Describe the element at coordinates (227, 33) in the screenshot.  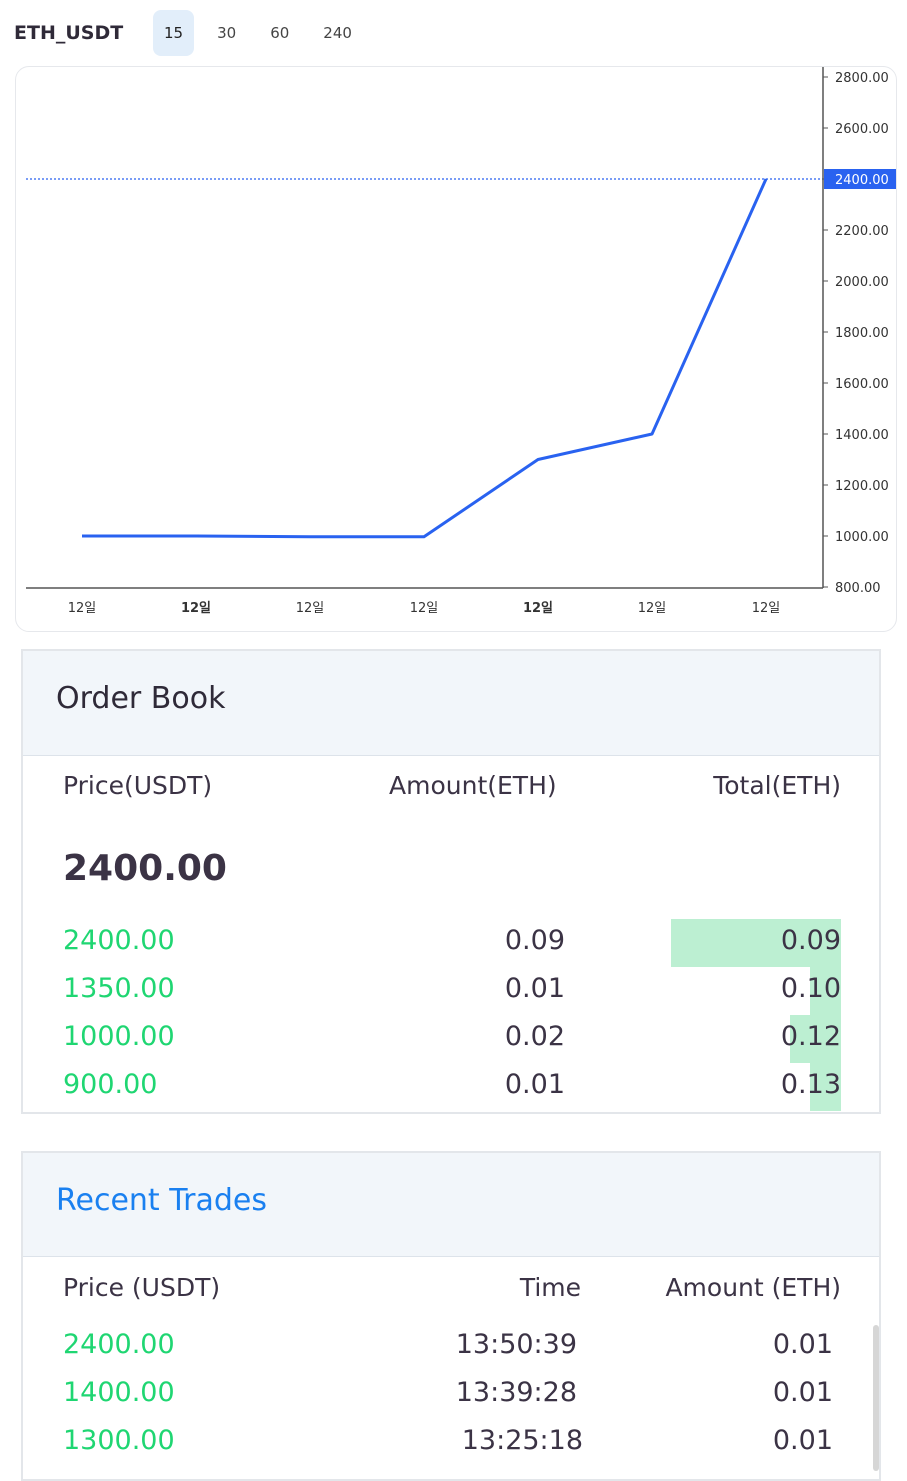
I see `interval-30-button: 30` at that location.